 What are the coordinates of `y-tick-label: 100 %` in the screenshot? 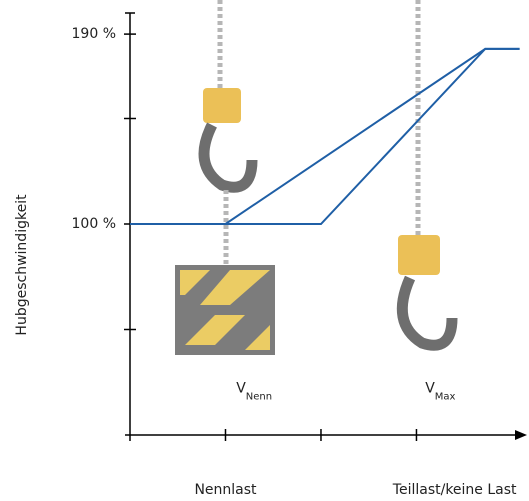 It's located at (94, 224).